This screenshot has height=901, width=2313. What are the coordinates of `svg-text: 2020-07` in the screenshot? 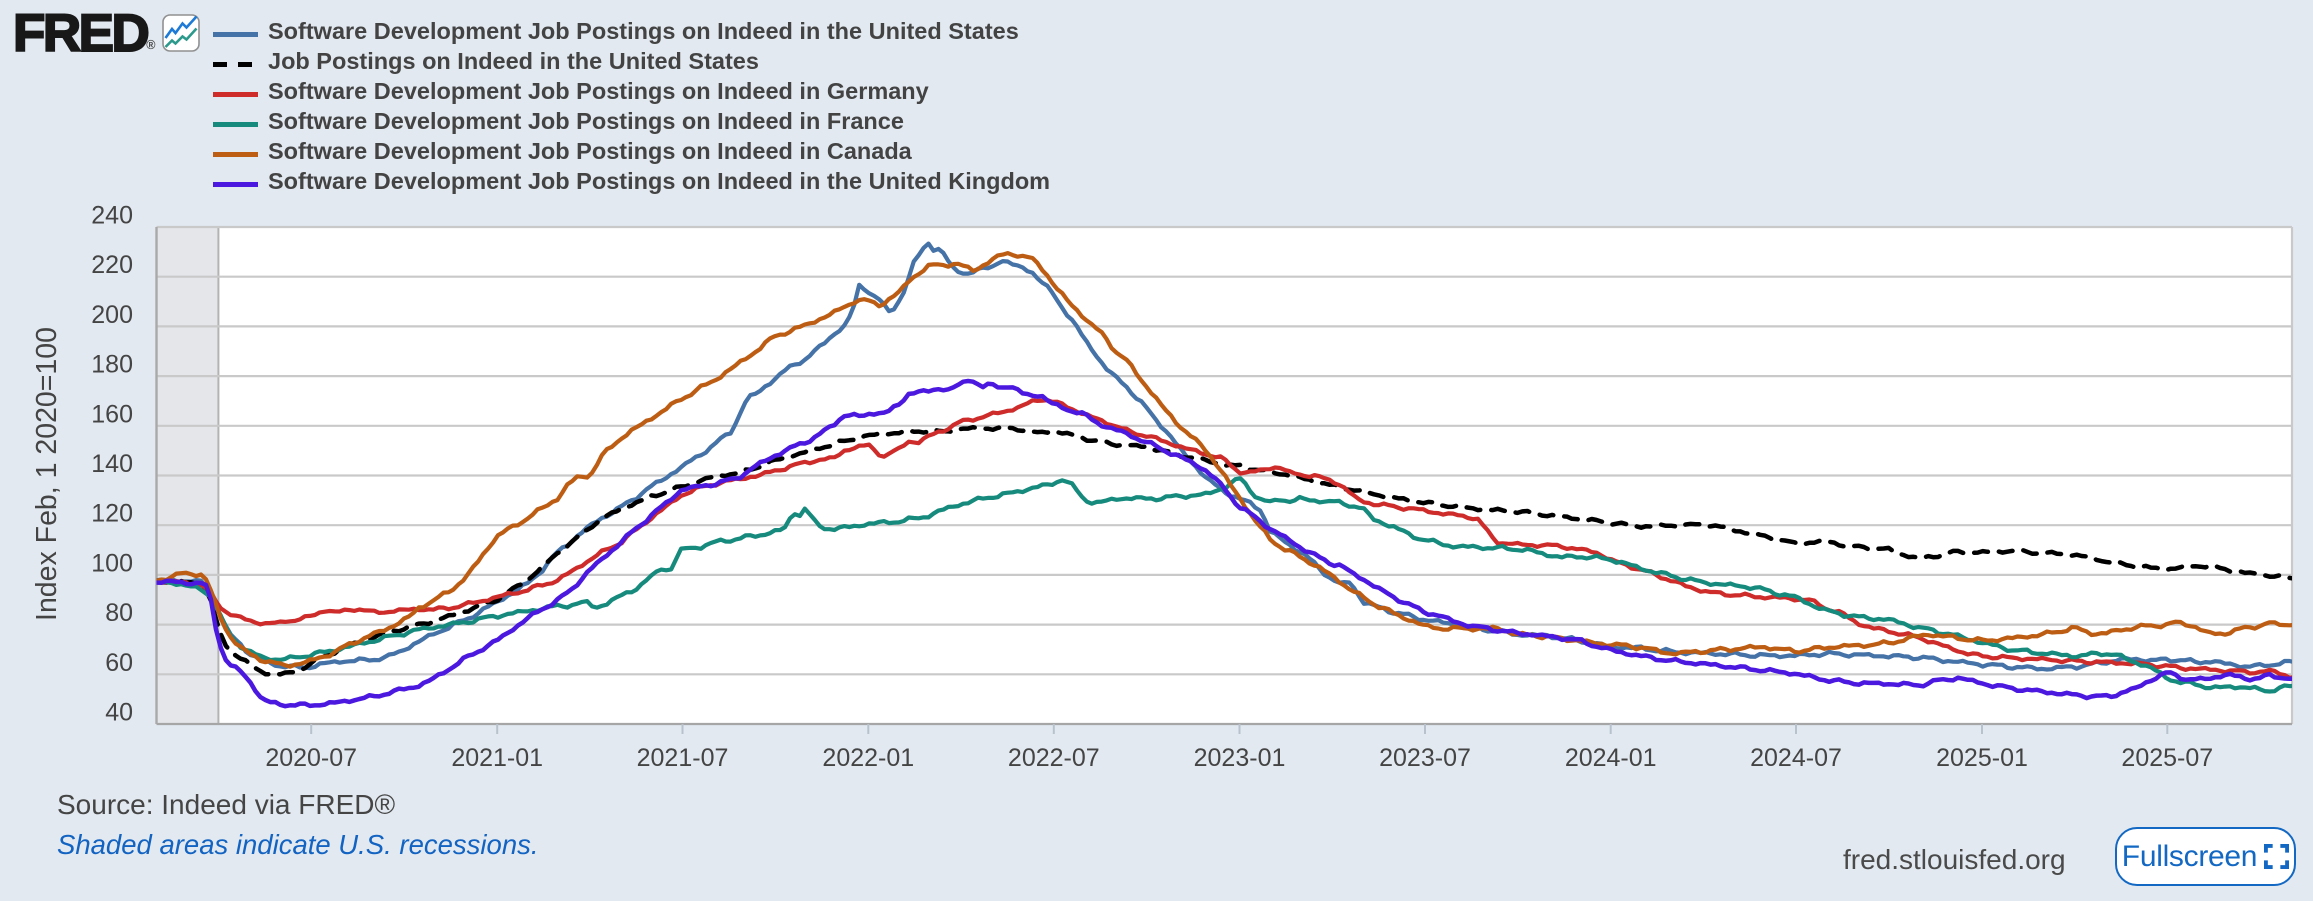 It's located at (311, 758).